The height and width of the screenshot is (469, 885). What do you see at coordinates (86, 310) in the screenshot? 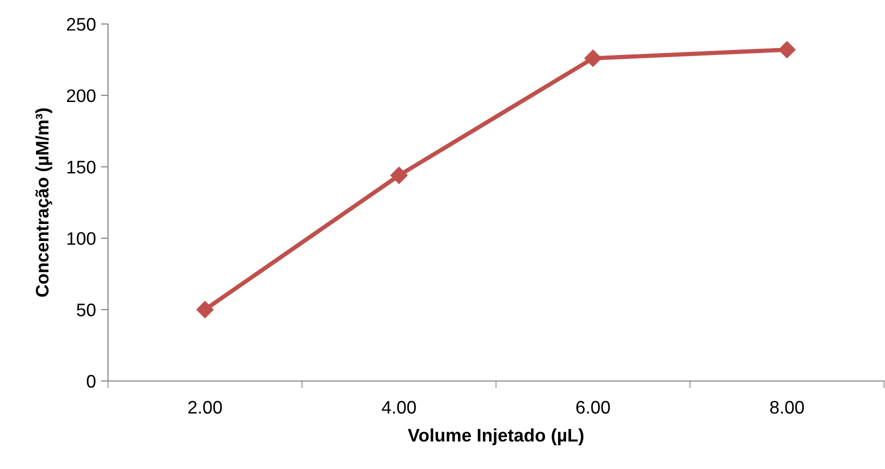
I see `y-tick-label: 50` at bounding box center [86, 310].